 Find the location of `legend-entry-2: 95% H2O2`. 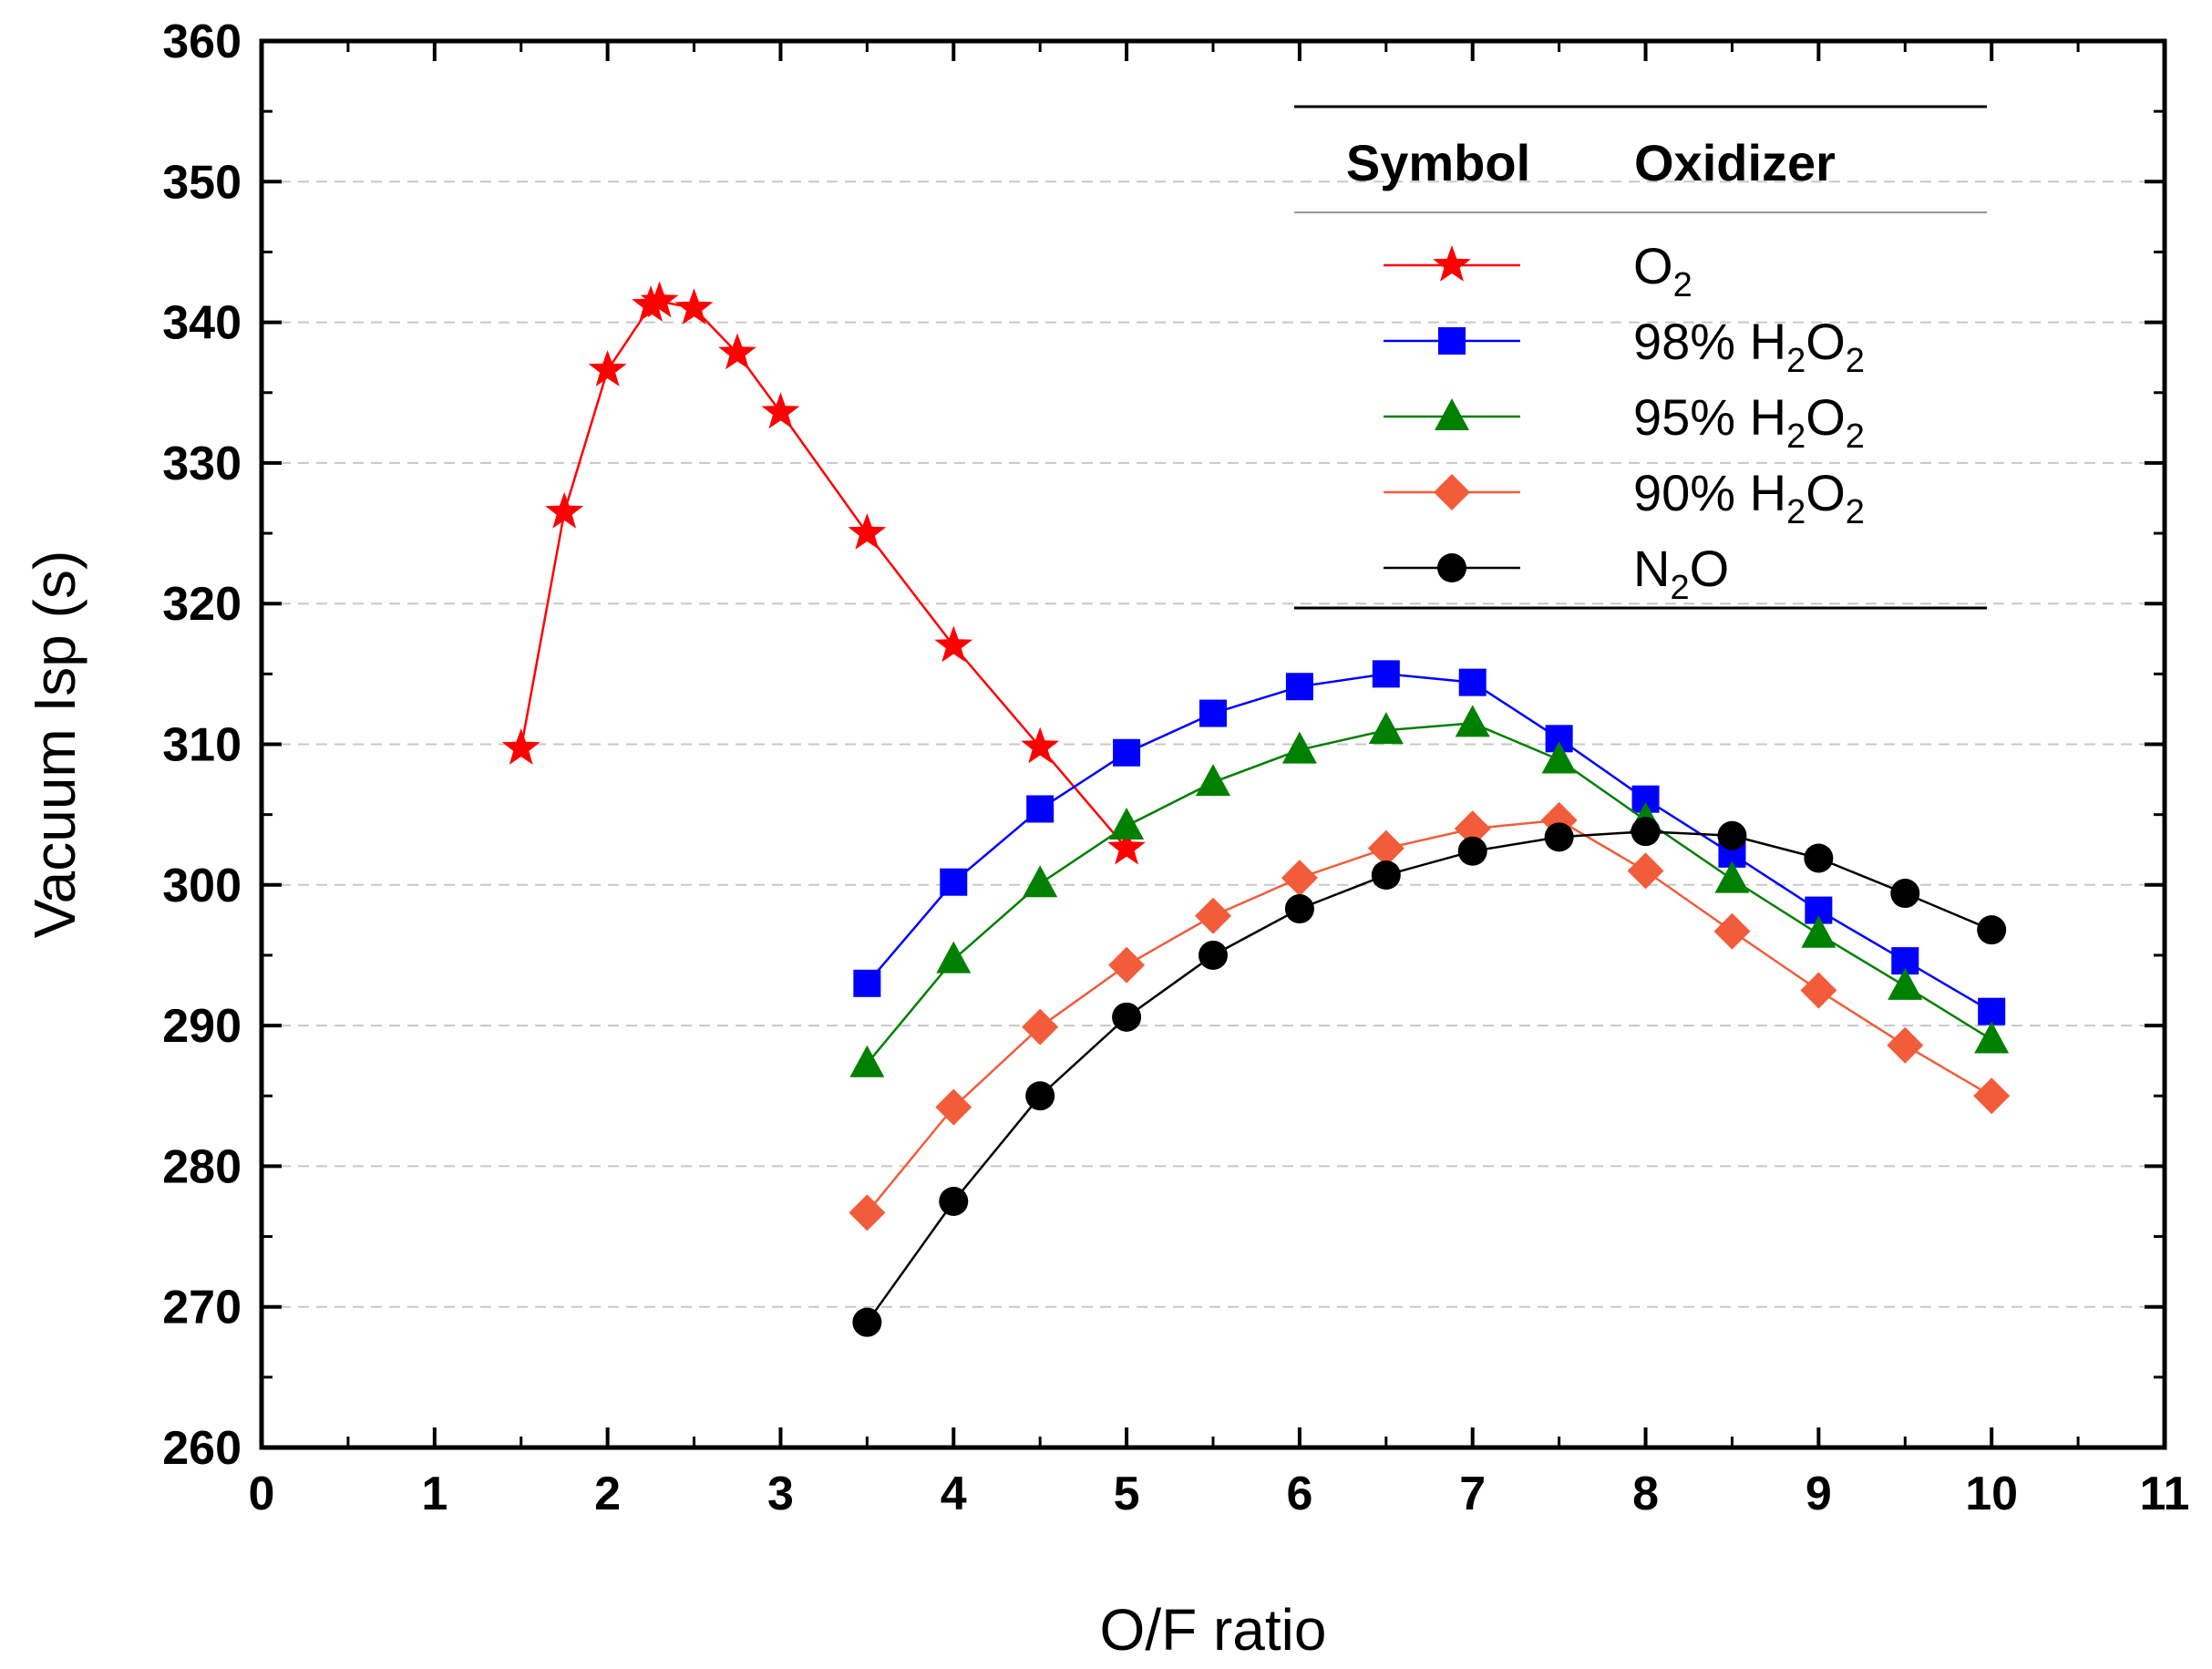

legend-entry-2: 95% H2O2 is located at coordinates (1624, 422).